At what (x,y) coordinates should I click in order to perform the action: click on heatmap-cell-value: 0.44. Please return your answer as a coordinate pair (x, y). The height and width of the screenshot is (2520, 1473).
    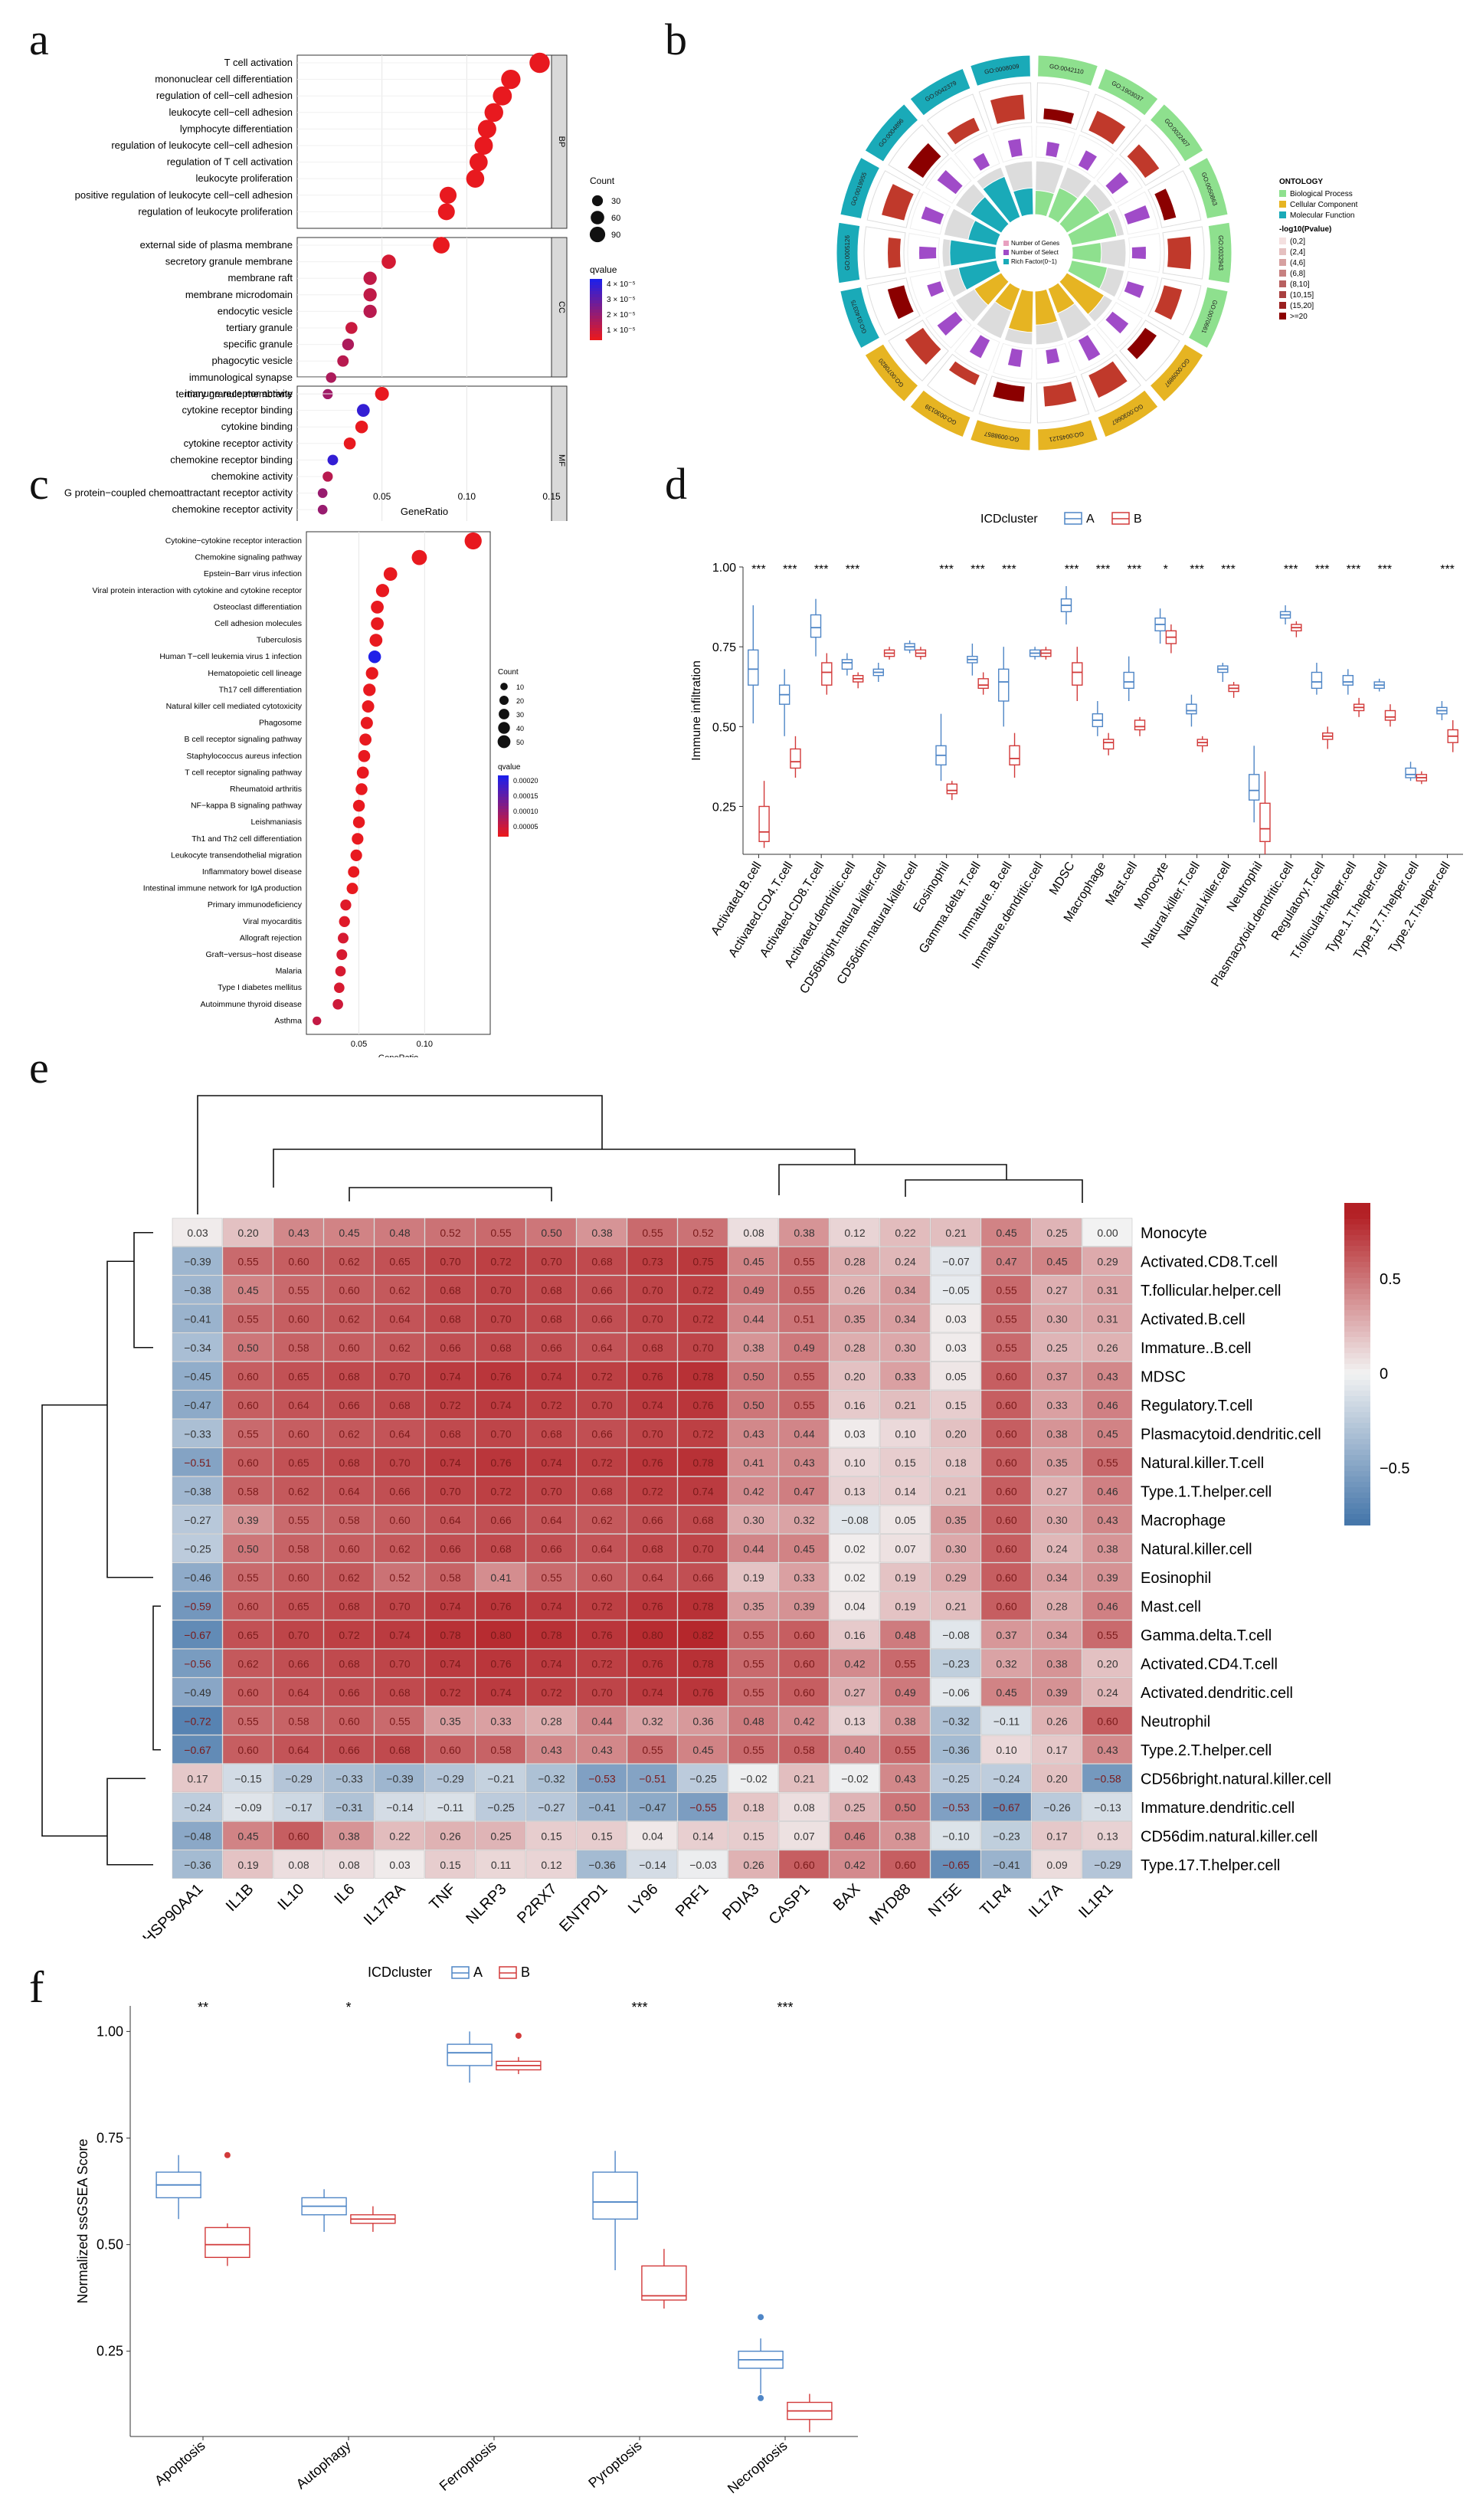
    Looking at the image, I should click on (753, 1319).